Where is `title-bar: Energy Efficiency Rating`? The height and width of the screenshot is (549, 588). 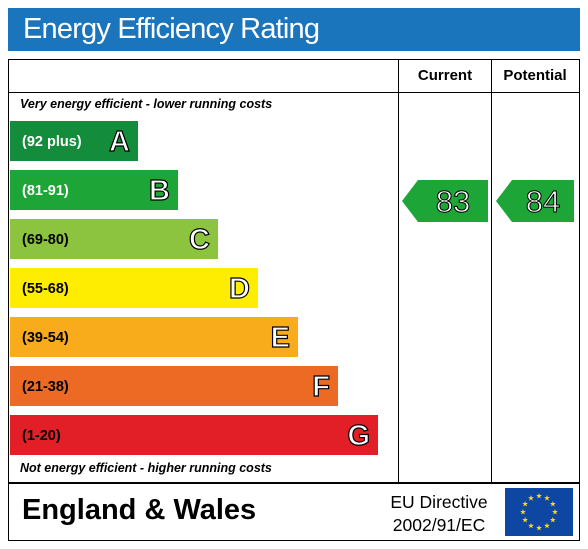
title-bar: Energy Efficiency Rating is located at coordinates (294, 29).